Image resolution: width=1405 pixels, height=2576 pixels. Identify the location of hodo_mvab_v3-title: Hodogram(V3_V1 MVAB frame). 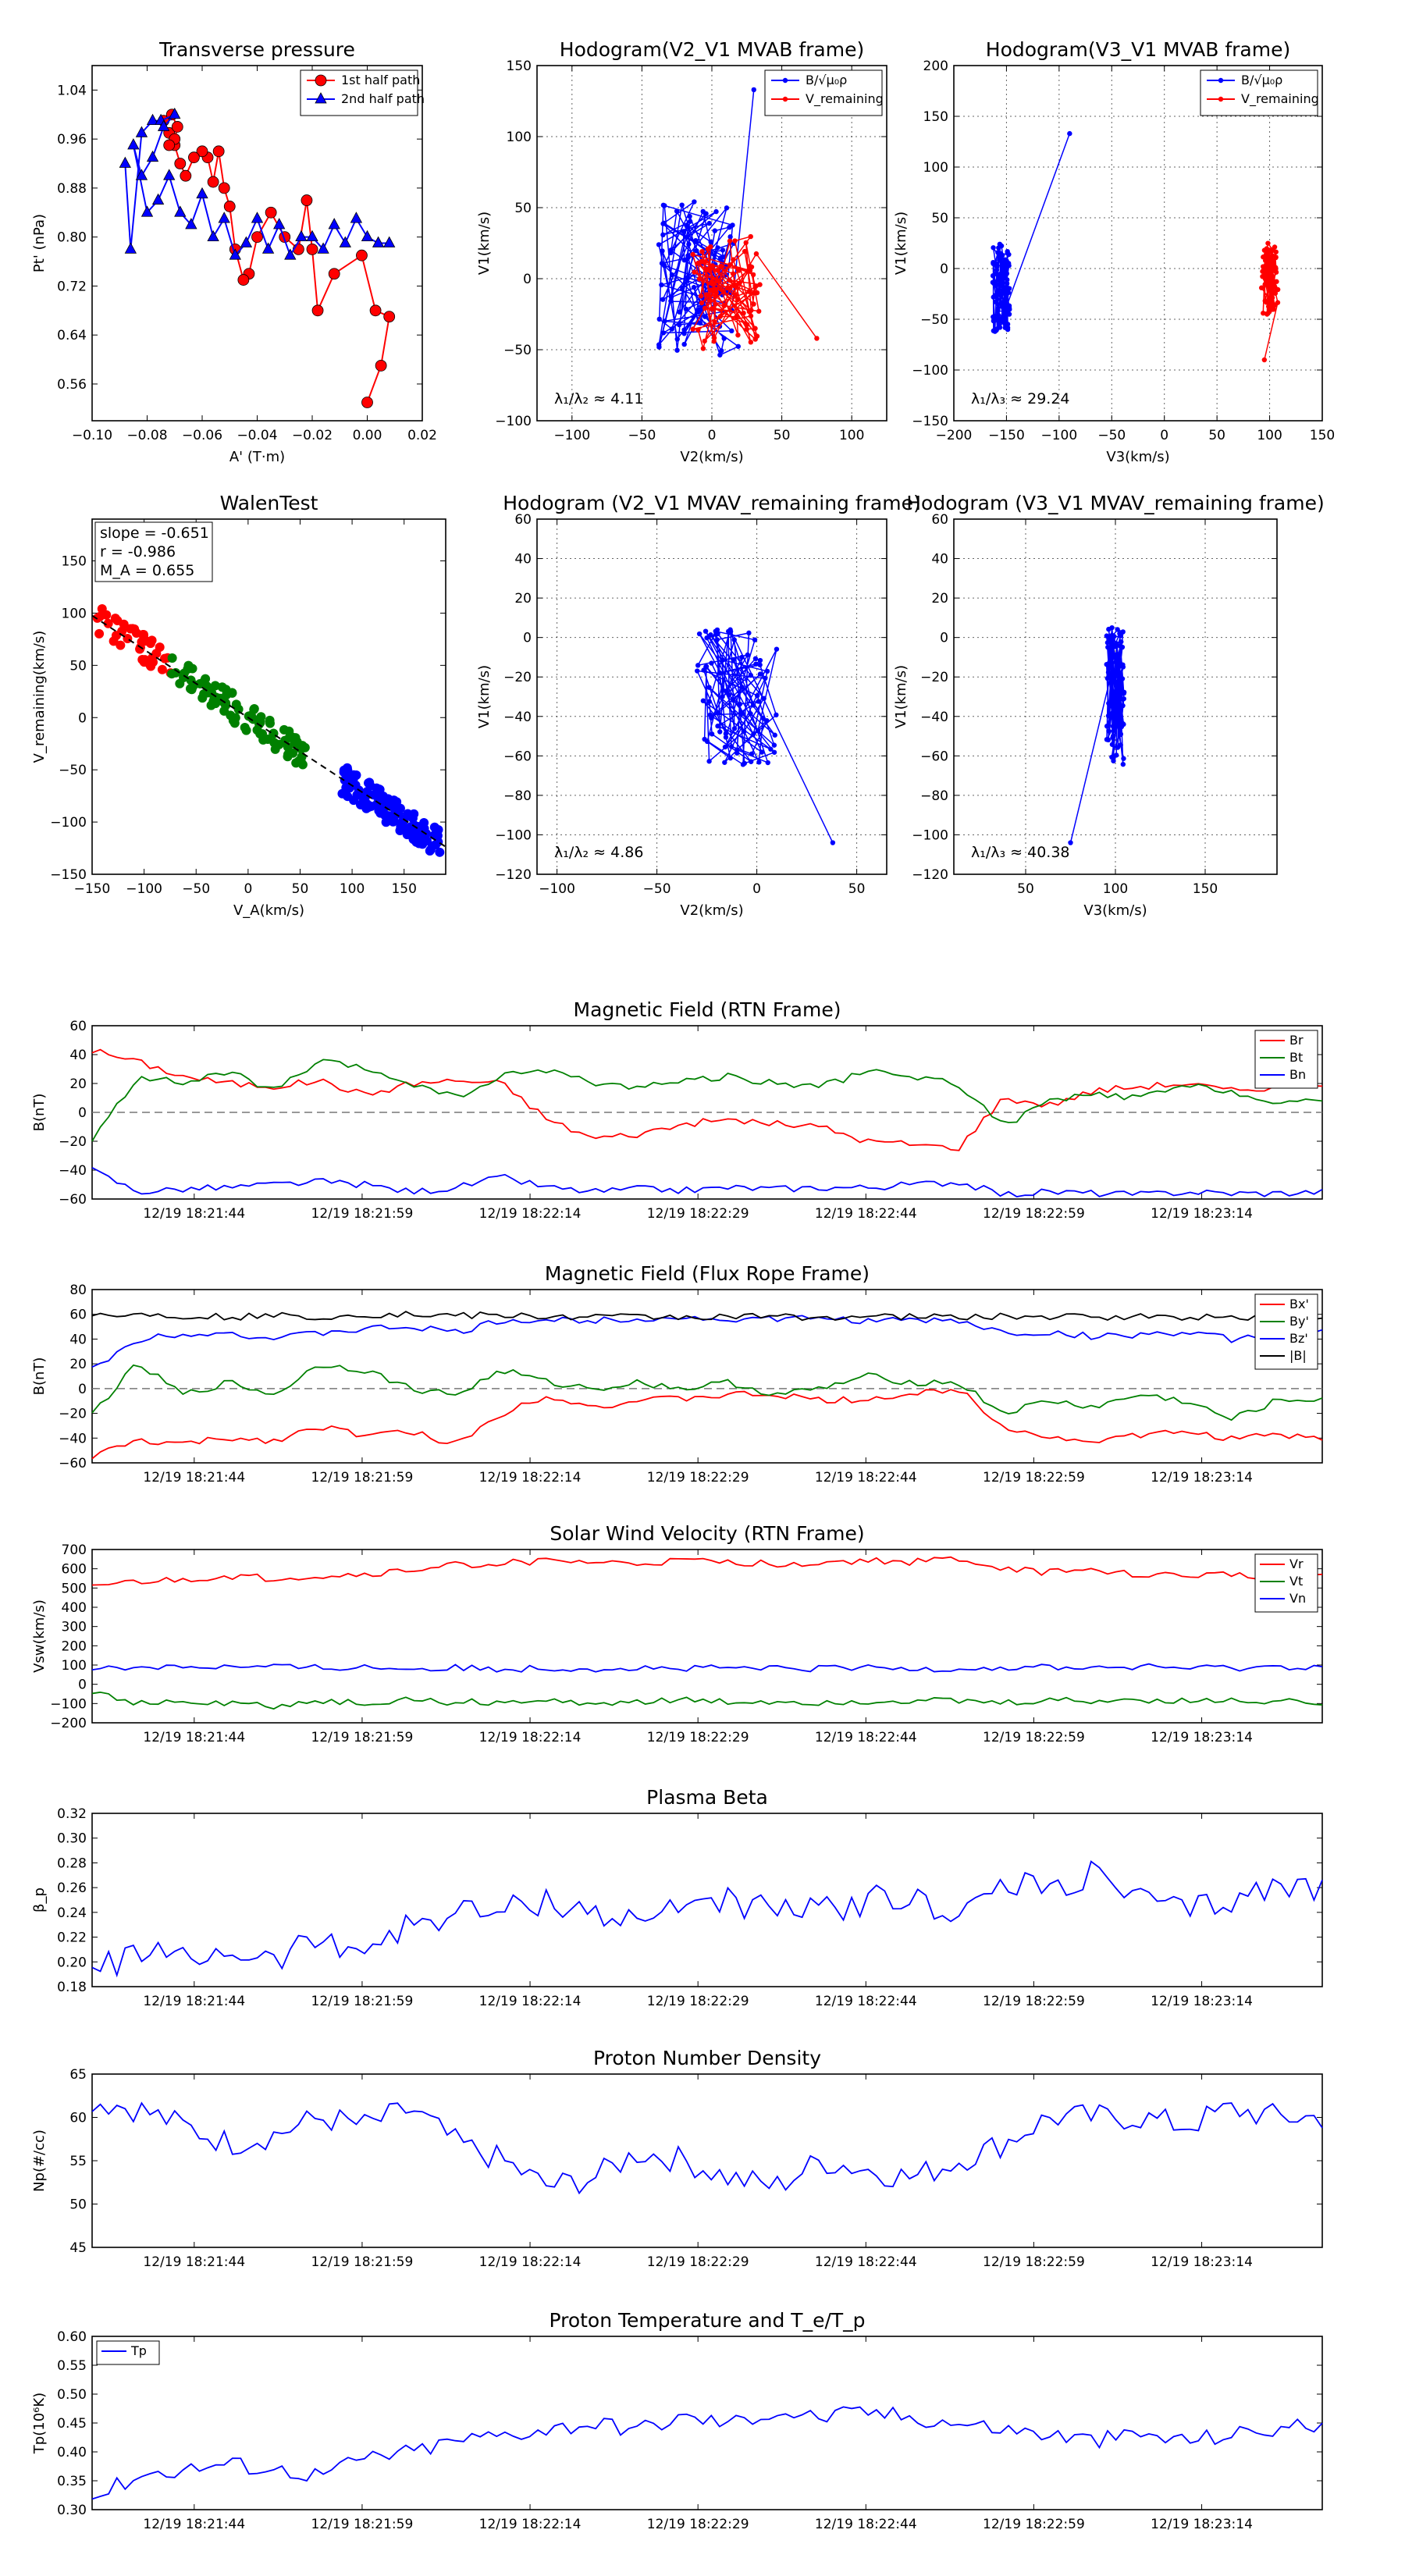
(1138, 49).